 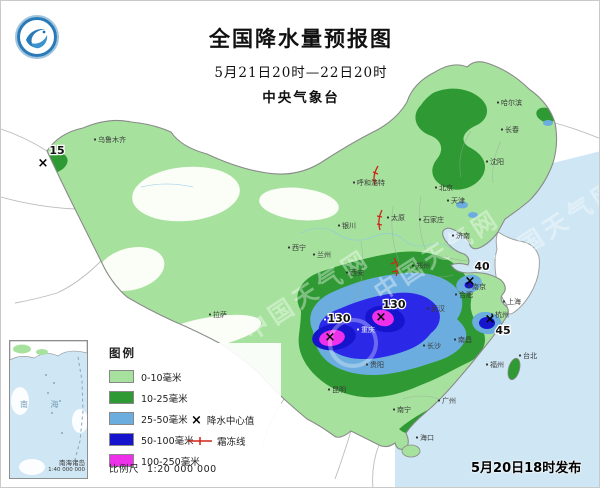 What do you see at coordinates (196, 420) in the screenshot?
I see `precip-center-x-icon: ×` at bounding box center [196, 420].